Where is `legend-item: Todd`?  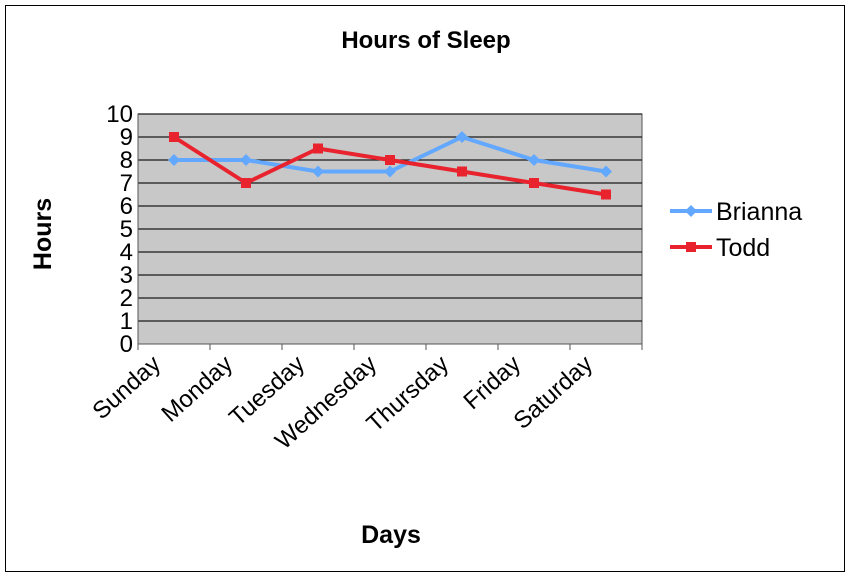 legend-item: Todd is located at coordinates (720, 248).